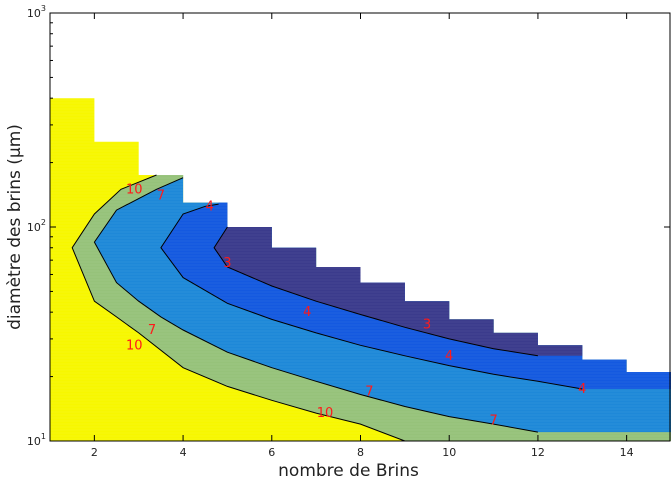 The height and width of the screenshot is (484, 671). Describe the element at coordinates (271, 452) in the screenshot. I see `x-tick-label: 6` at that location.